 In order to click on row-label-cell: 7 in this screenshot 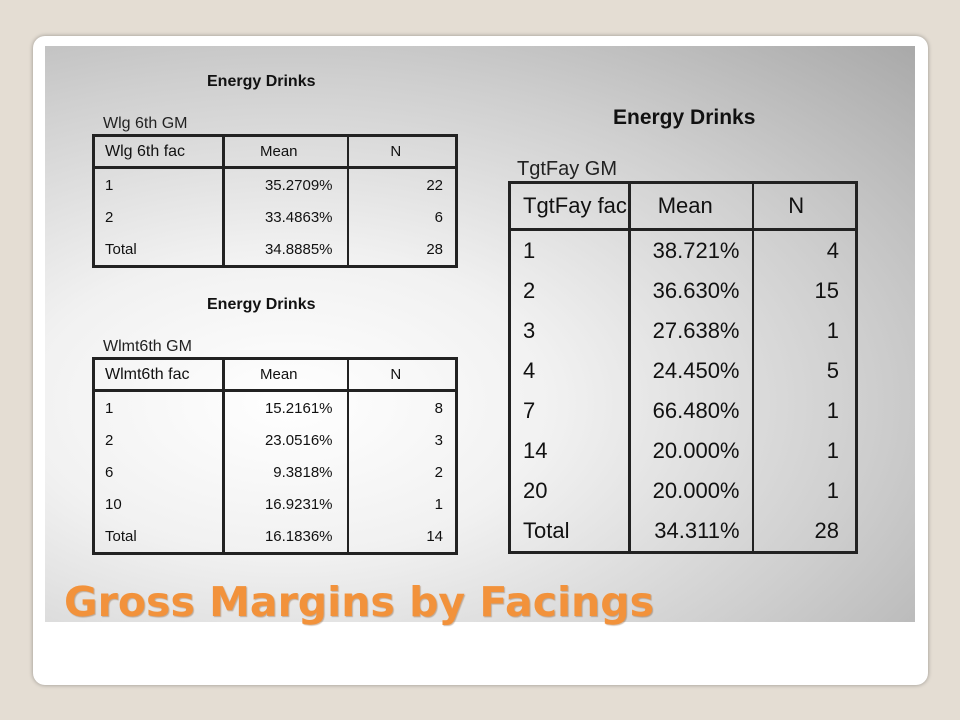, I will do `click(570, 411)`.